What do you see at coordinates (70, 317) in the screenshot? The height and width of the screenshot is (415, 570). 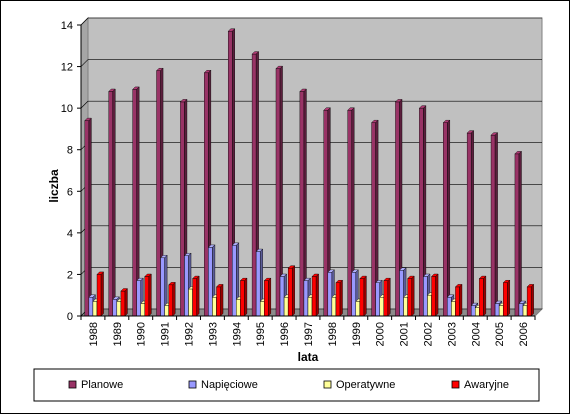 I see `y-tick-label: 0` at bounding box center [70, 317].